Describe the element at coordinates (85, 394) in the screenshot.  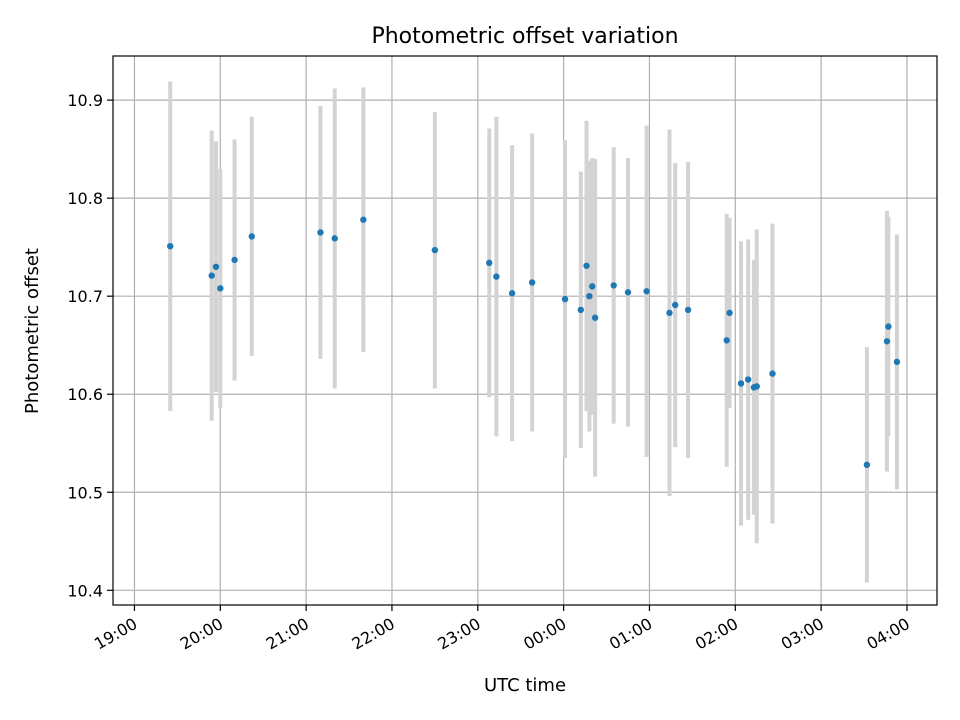
I see `y-tick-label: 10.6` at that location.